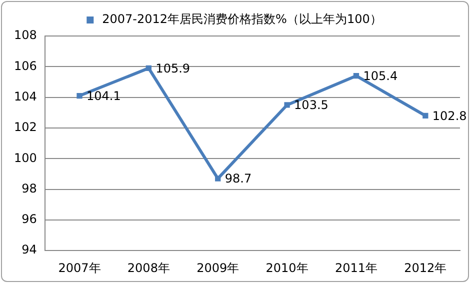 The width and height of the screenshot is (472, 285). I want to click on data-label: 105.9, so click(173, 68).